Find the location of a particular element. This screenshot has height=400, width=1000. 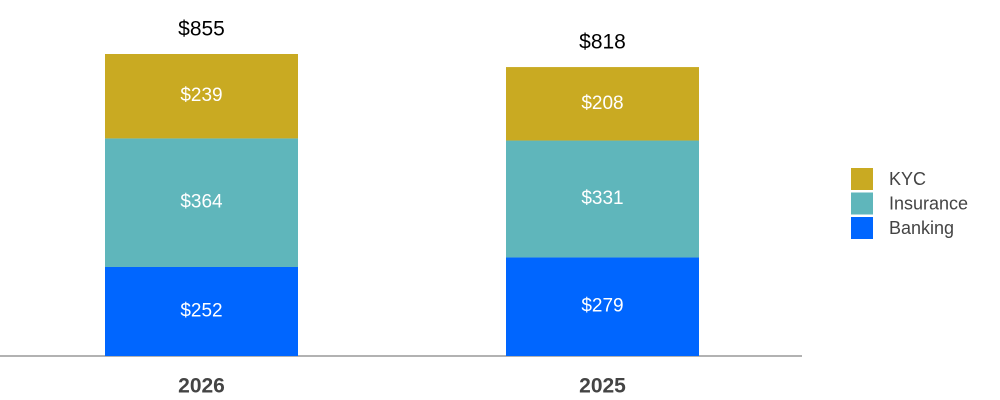

data-label: $252 is located at coordinates (201, 311).